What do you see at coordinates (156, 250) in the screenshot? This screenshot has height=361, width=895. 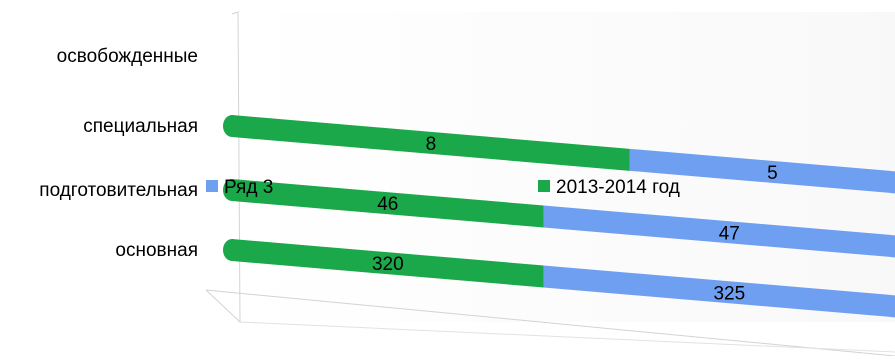 I see `category-label: основная` at bounding box center [156, 250].